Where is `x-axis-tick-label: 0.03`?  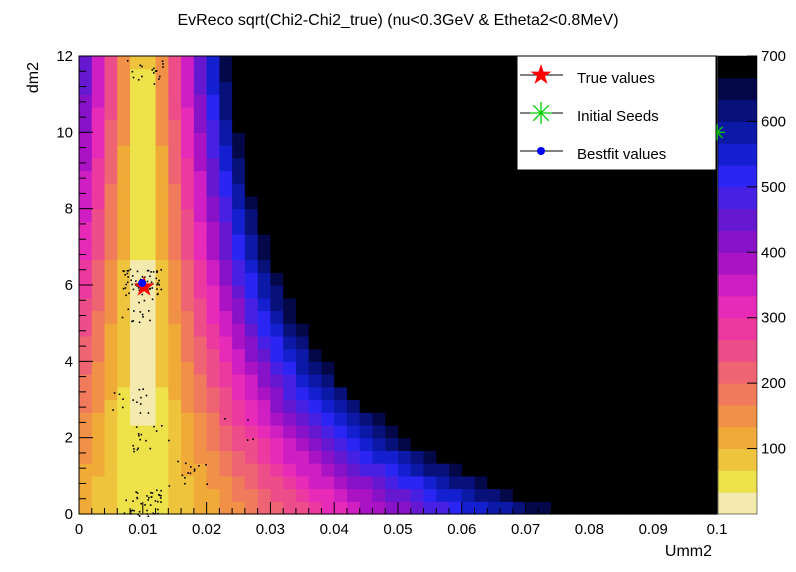
x-axis-tick-label: 0.03 is located at coordinates (270, 529).